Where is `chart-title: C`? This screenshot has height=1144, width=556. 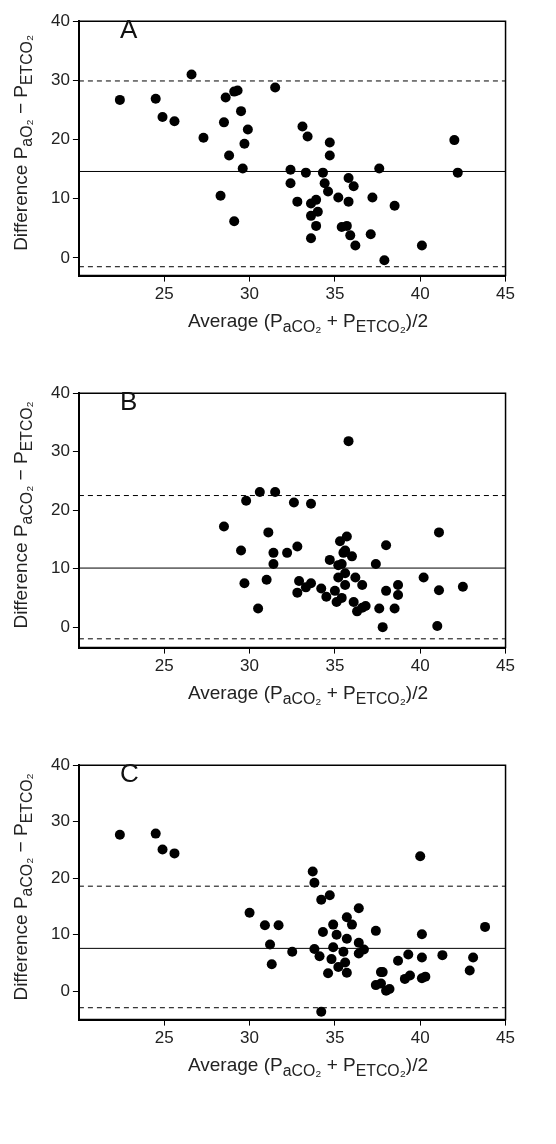
chart-title: C is located at coordinates (129, 773).